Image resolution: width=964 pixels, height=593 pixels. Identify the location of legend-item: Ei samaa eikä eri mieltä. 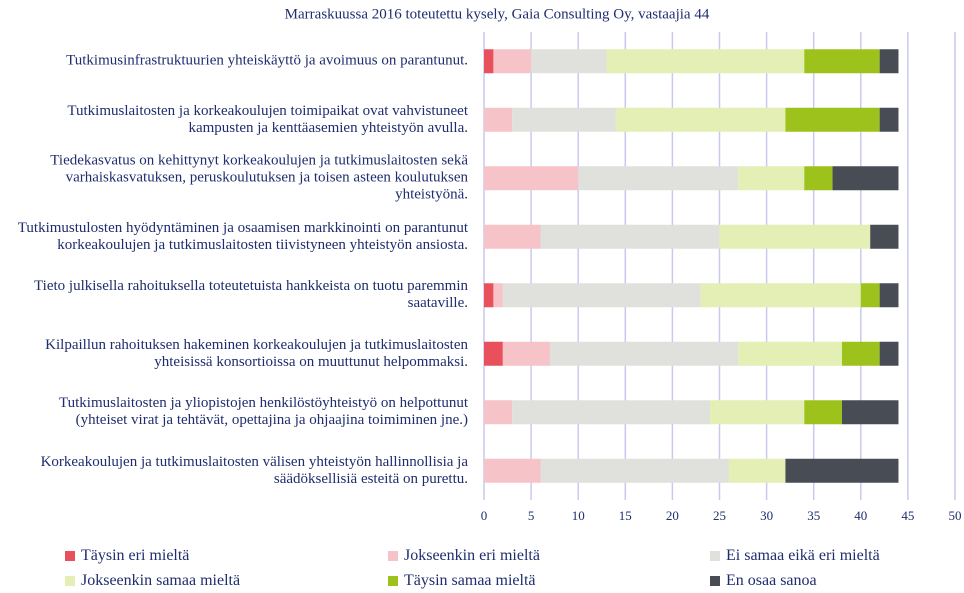
(795, 556).